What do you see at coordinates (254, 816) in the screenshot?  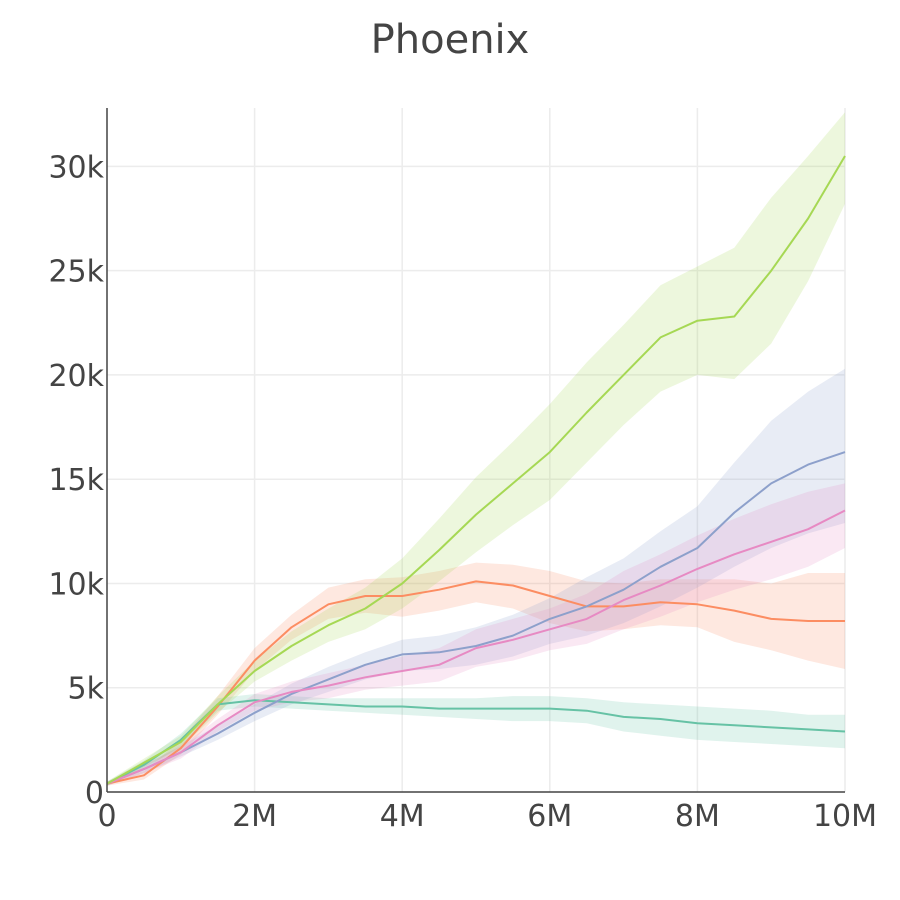 I see `x-tick-label-1: 2M` at bounding box center [254, 816].